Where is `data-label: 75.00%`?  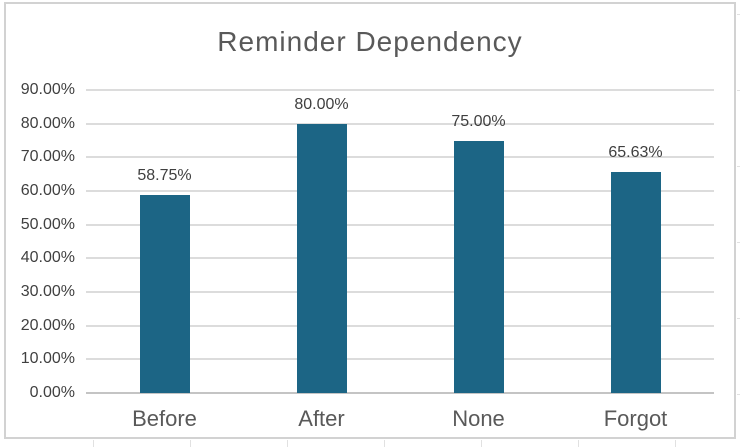 data-label: 75.00% is located at coordinates (478, 121).